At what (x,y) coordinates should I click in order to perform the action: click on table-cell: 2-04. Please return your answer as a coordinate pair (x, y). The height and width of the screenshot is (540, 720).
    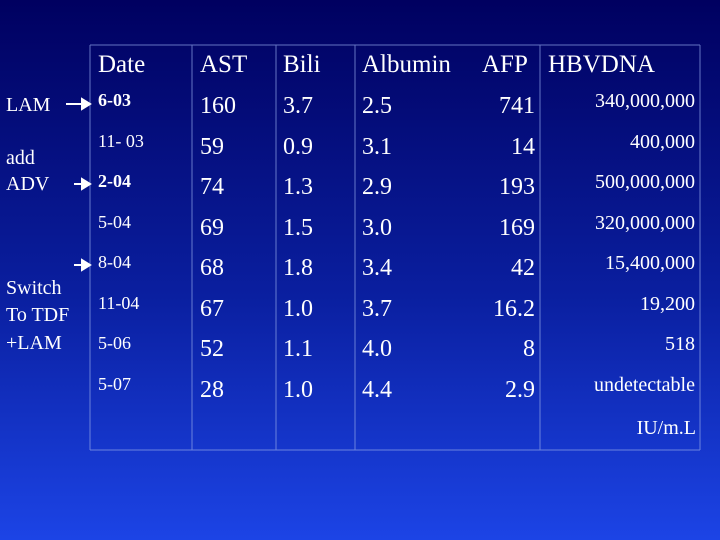
    Looking at the image, I should click on (114, 181).